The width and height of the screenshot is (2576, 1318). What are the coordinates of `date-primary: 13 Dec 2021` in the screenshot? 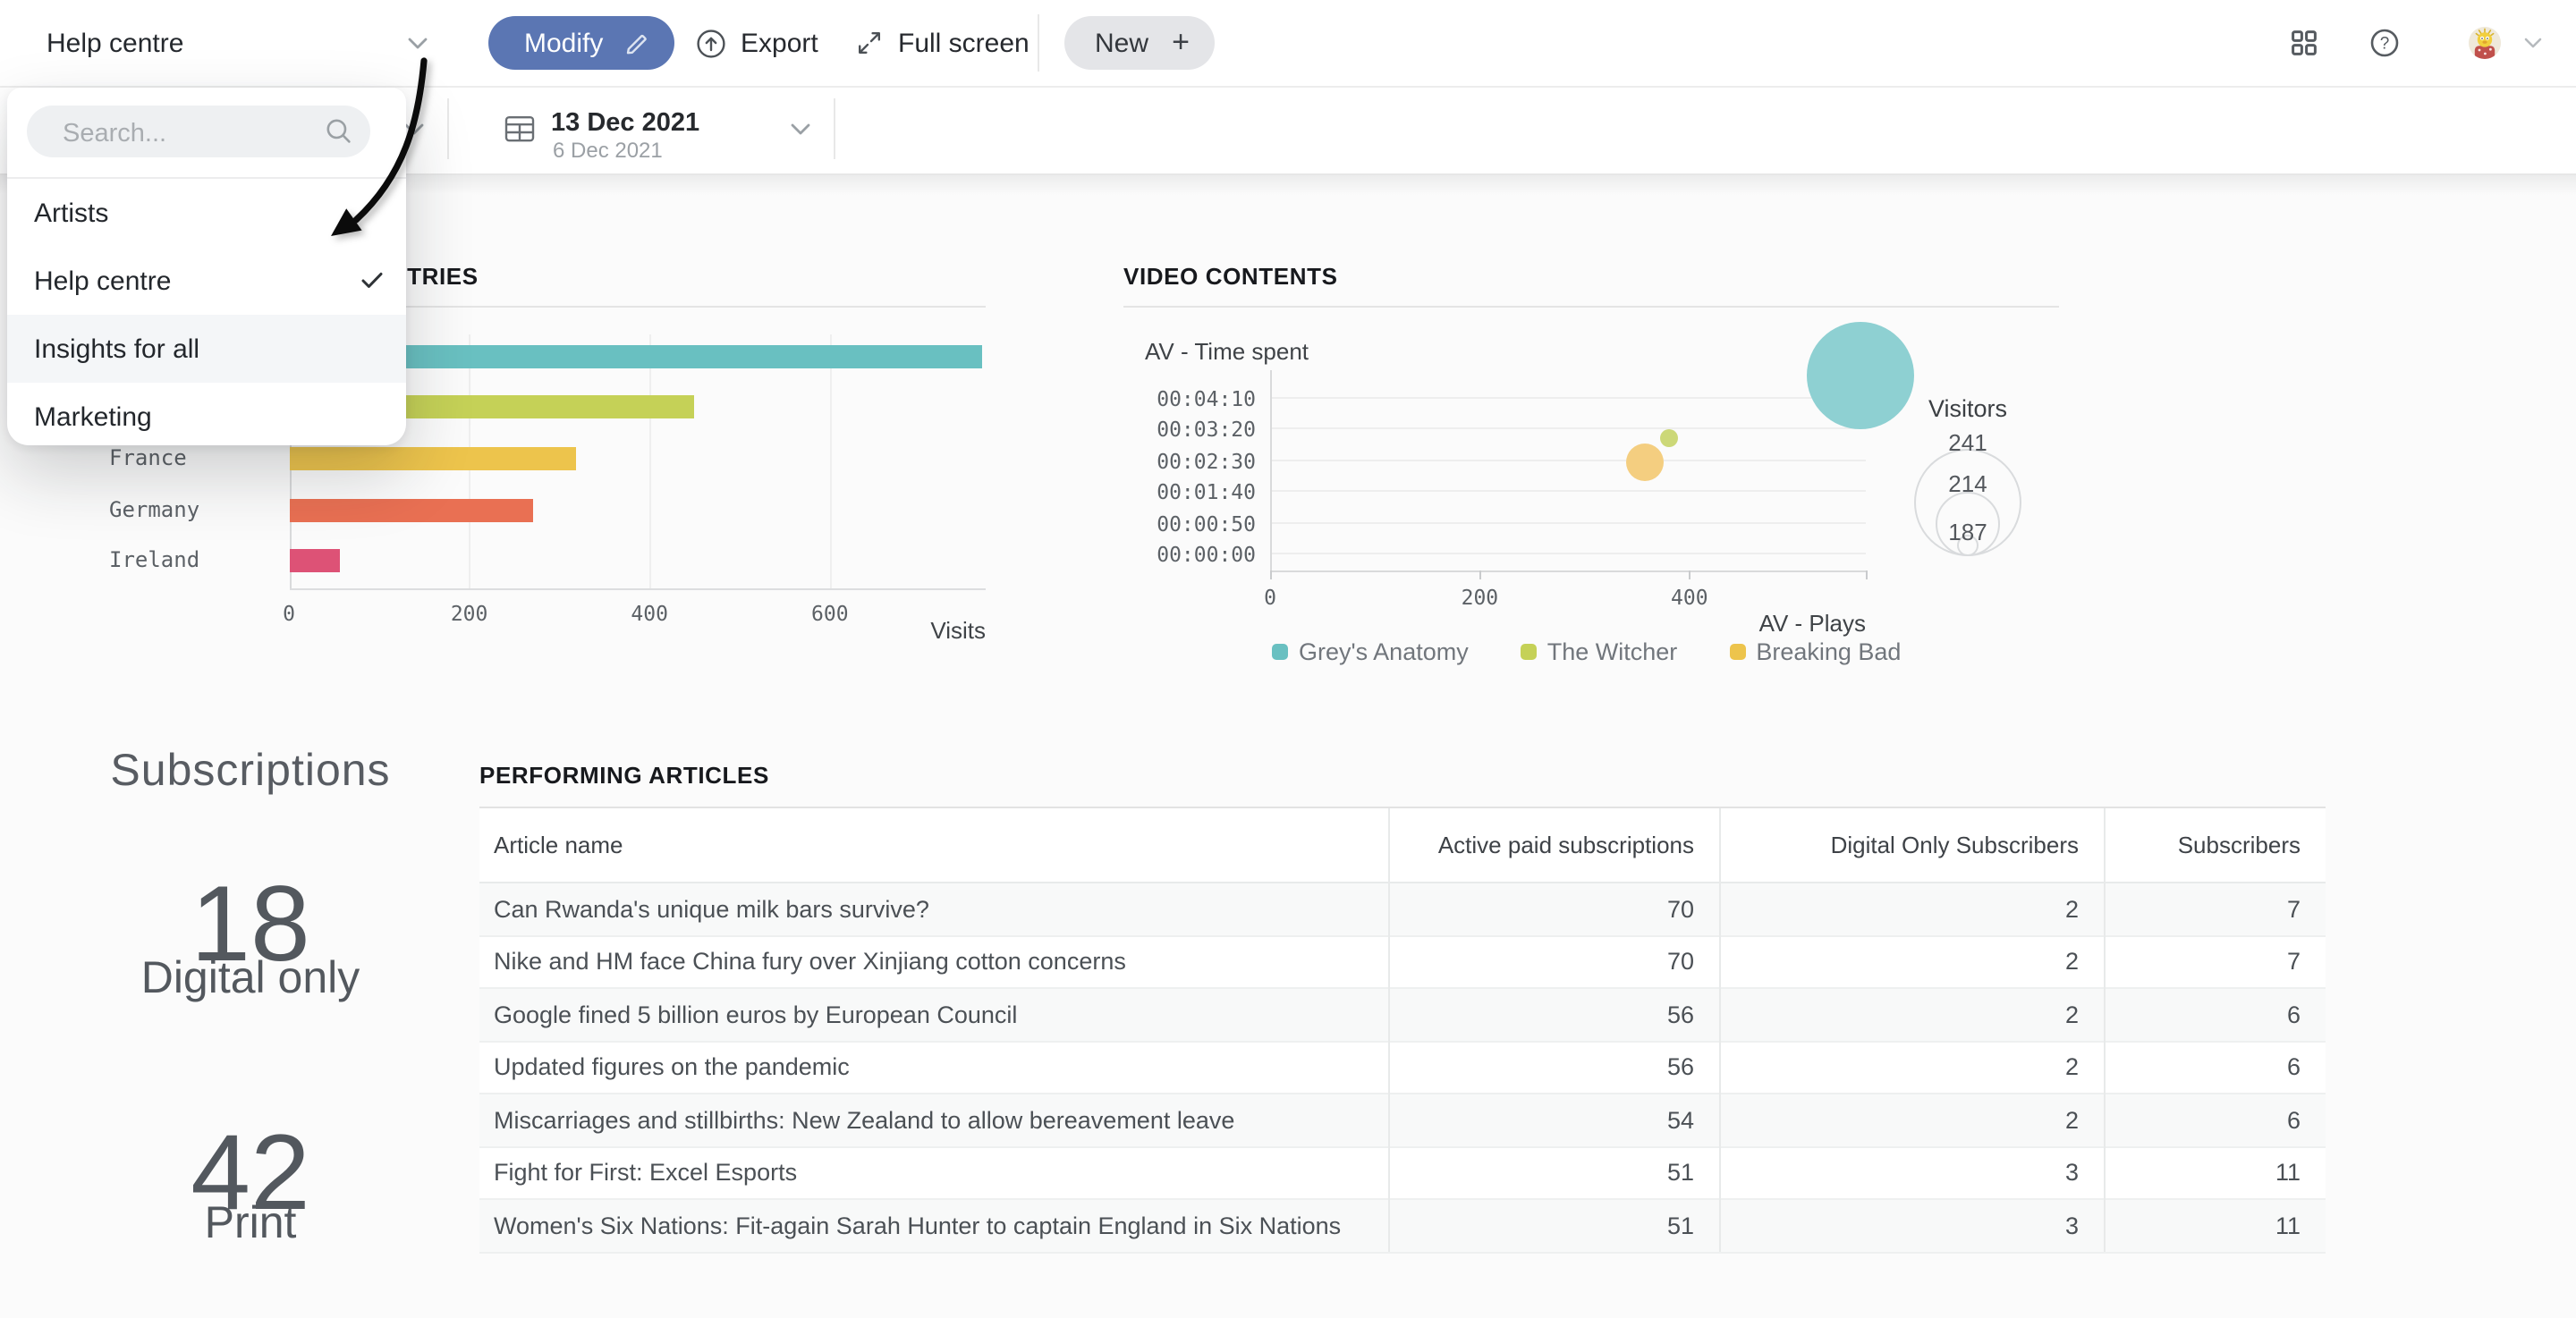 It's located at (625, 124).